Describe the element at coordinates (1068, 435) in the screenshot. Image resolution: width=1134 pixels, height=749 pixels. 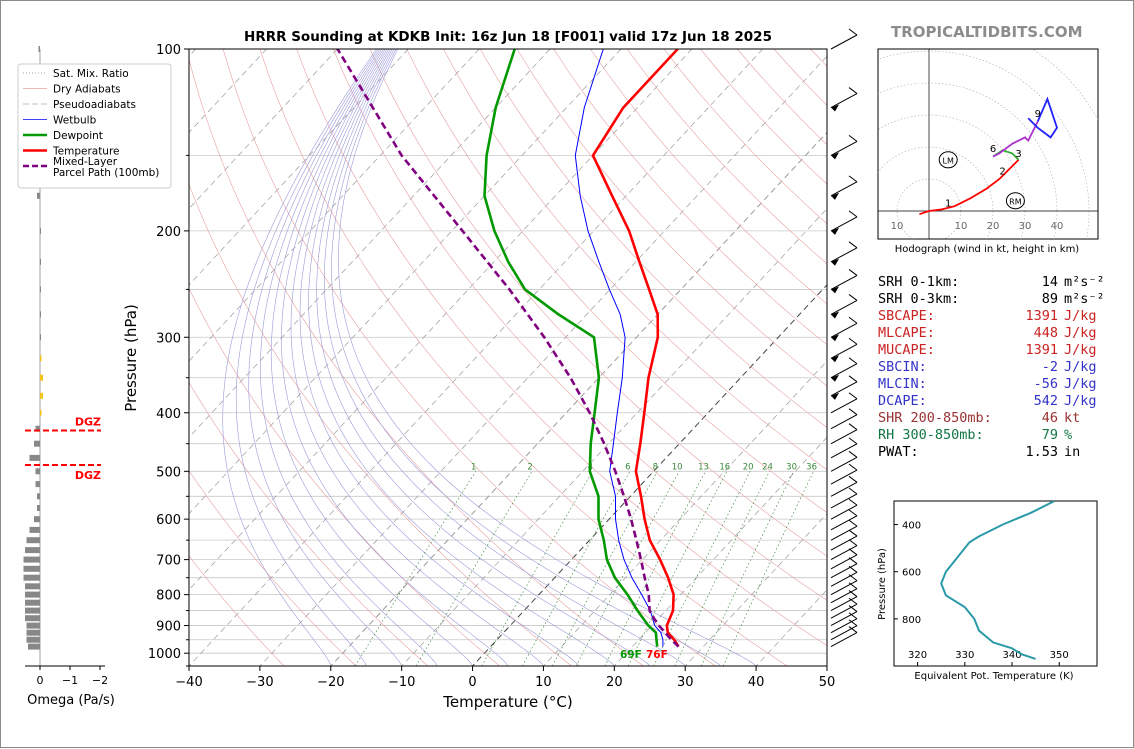
I see `stat-unit: %` at that location.